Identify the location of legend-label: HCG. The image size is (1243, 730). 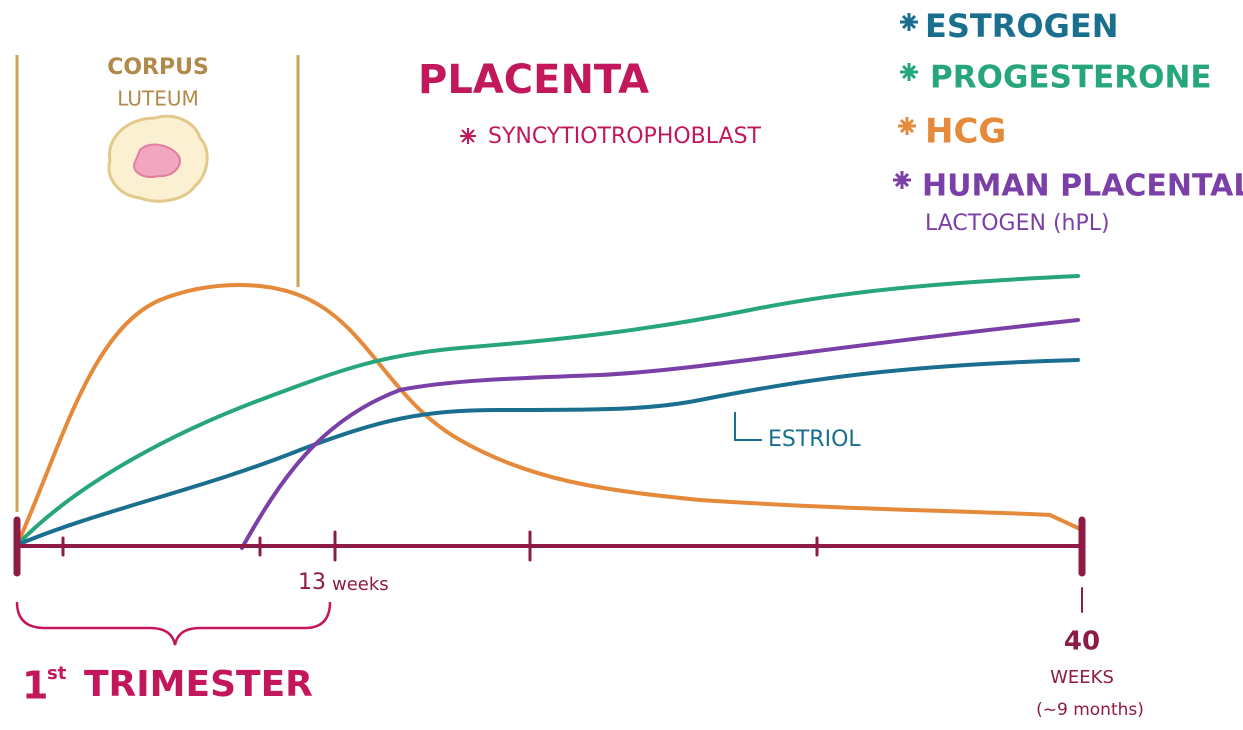
(965, 132).